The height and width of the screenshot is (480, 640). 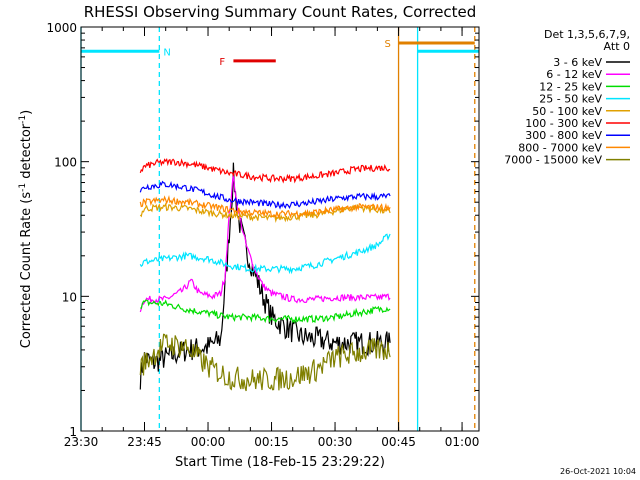 I want to click on y-axis-label-main: Corrected Count Rate (s, so click(x=26, y=270).